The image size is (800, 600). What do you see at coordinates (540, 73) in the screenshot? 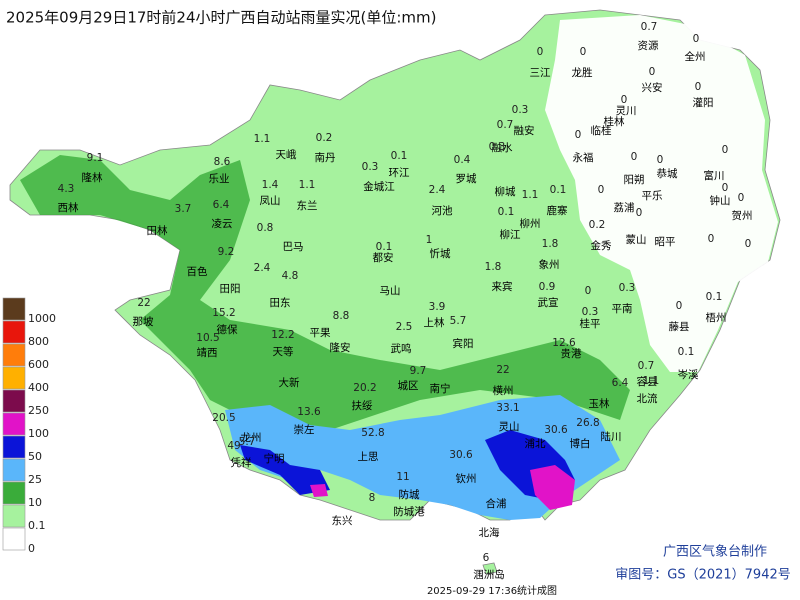
I see `place-name: 三江` at bounding box center [540, 73].